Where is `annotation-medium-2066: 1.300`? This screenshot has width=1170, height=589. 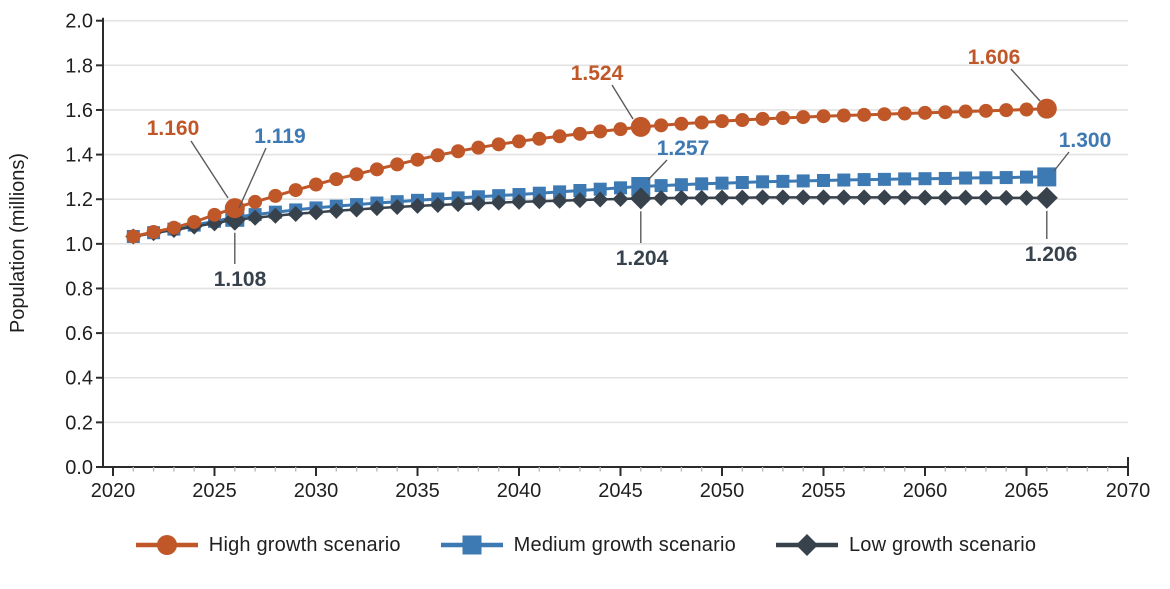 annotation-medium-2066: 1.300 is located at coordinates (1082, 150).